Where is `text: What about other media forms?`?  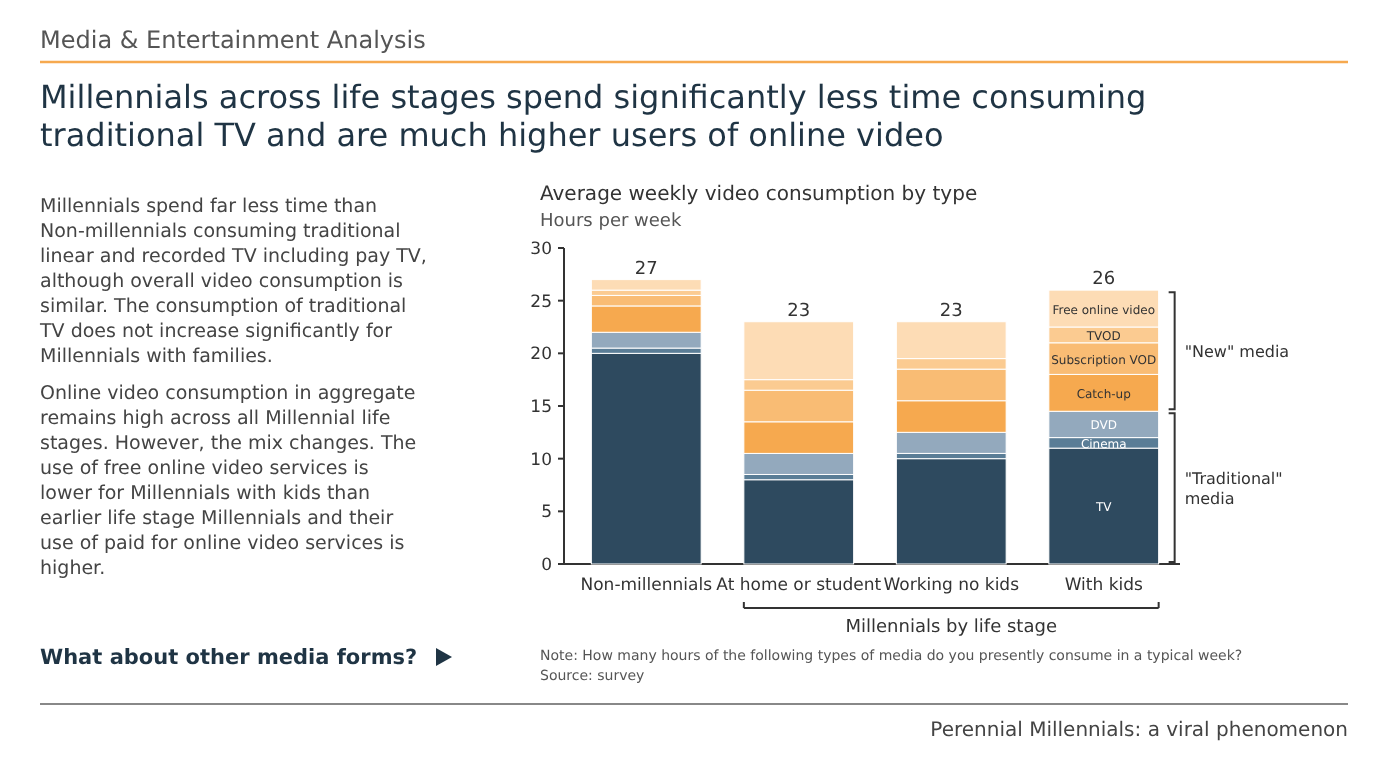 text: What about other media forms? is located at coordinates (229, 658).